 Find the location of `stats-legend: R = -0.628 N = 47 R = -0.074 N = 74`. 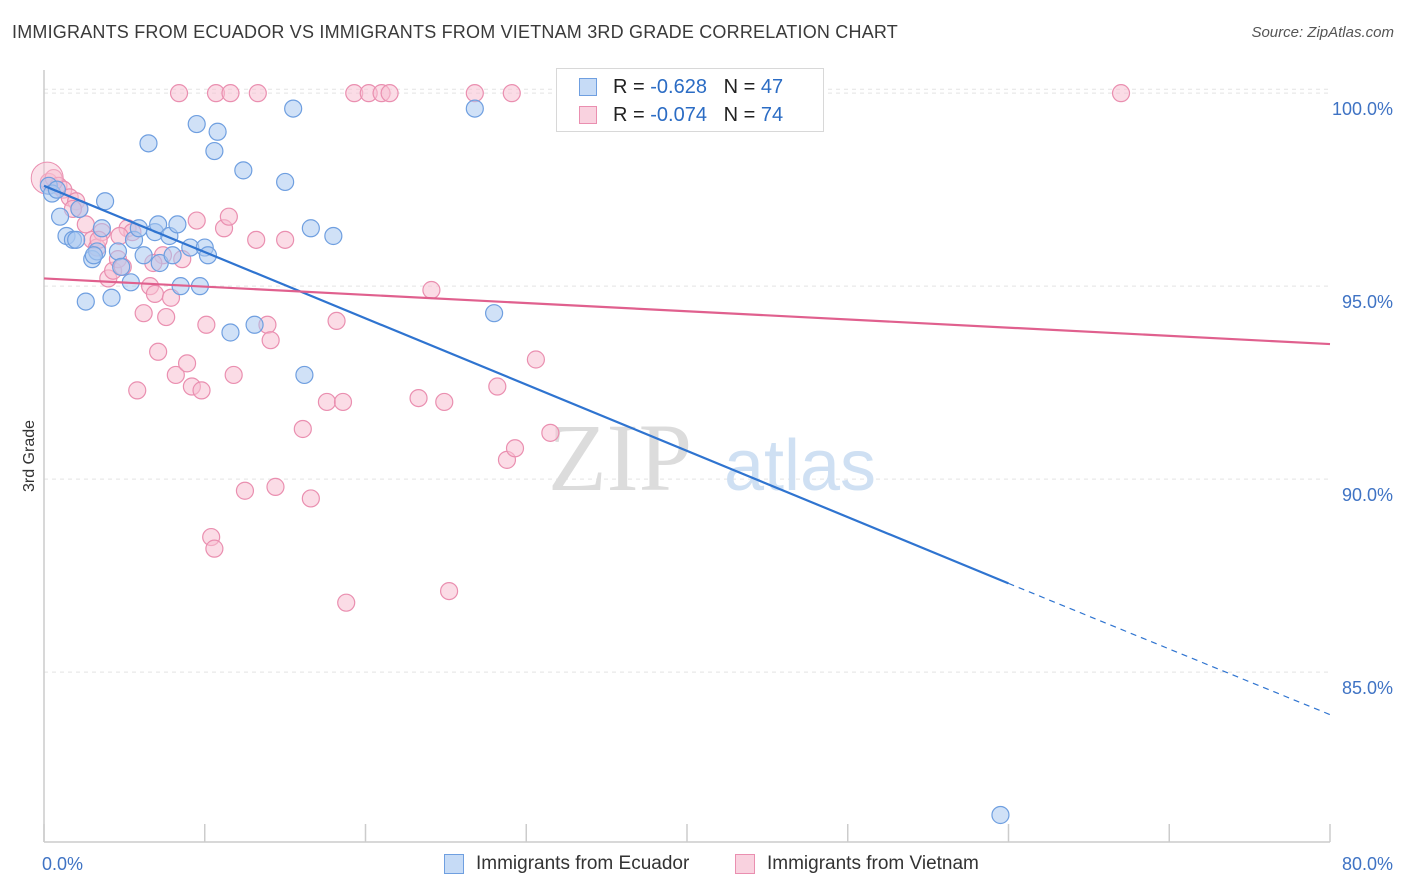

stats-legend: R = -0.628 N = 47 R = -0.074 N = 74 is located at coordinates (690, 100).